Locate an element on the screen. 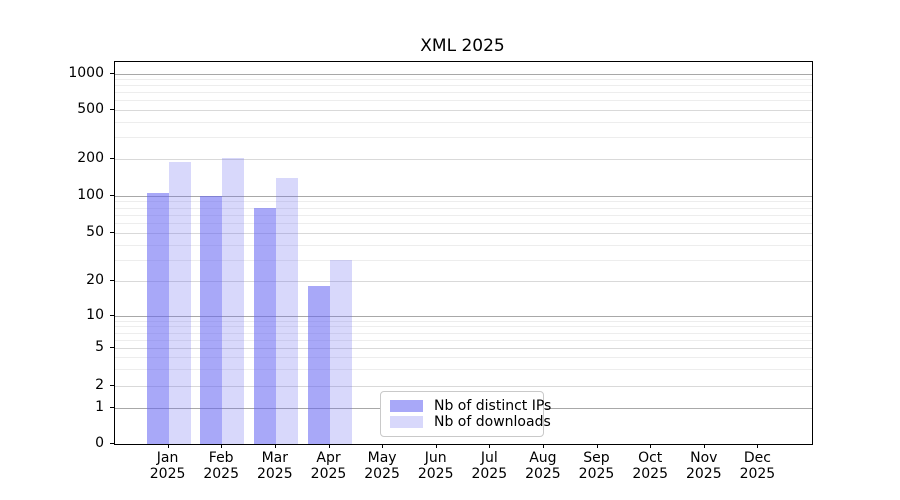  x-tick-label-jul: Jul 2025 is located at coordinates (489, 466).